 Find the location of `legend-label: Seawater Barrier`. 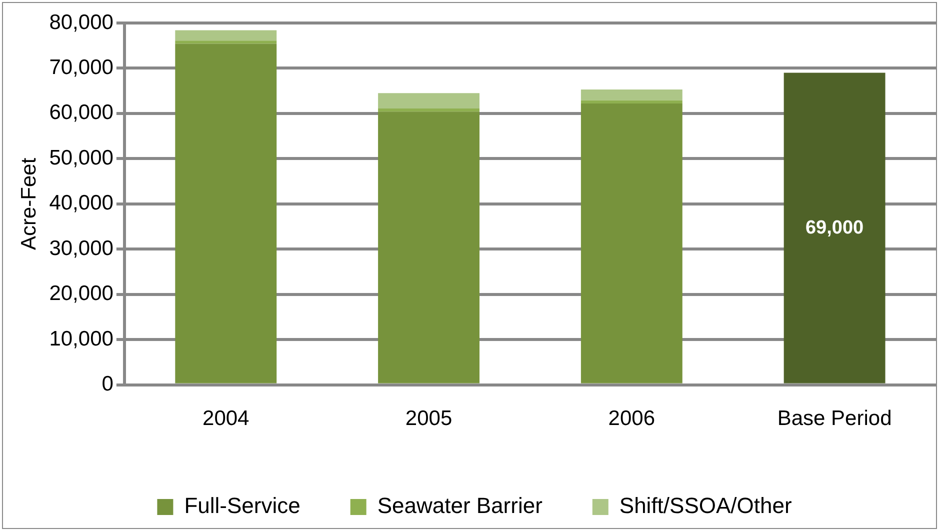

legend-label: Seawater Barrier is located at coordinates (459, 505).